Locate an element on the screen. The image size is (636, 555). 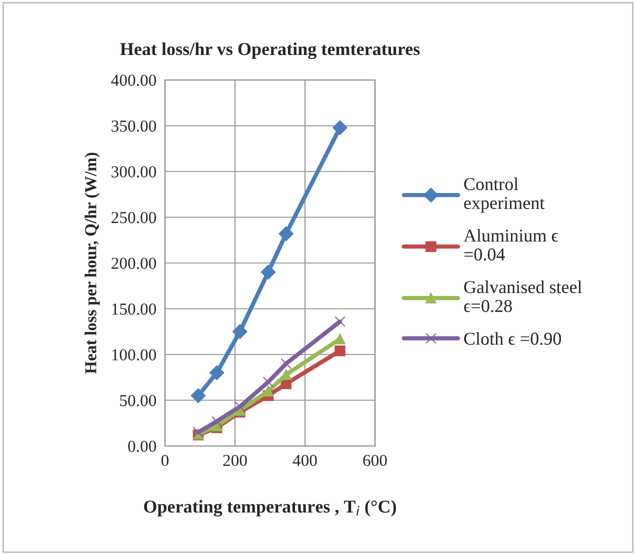
y-tick-label: 200.00 is located at coordinates (134, 264).